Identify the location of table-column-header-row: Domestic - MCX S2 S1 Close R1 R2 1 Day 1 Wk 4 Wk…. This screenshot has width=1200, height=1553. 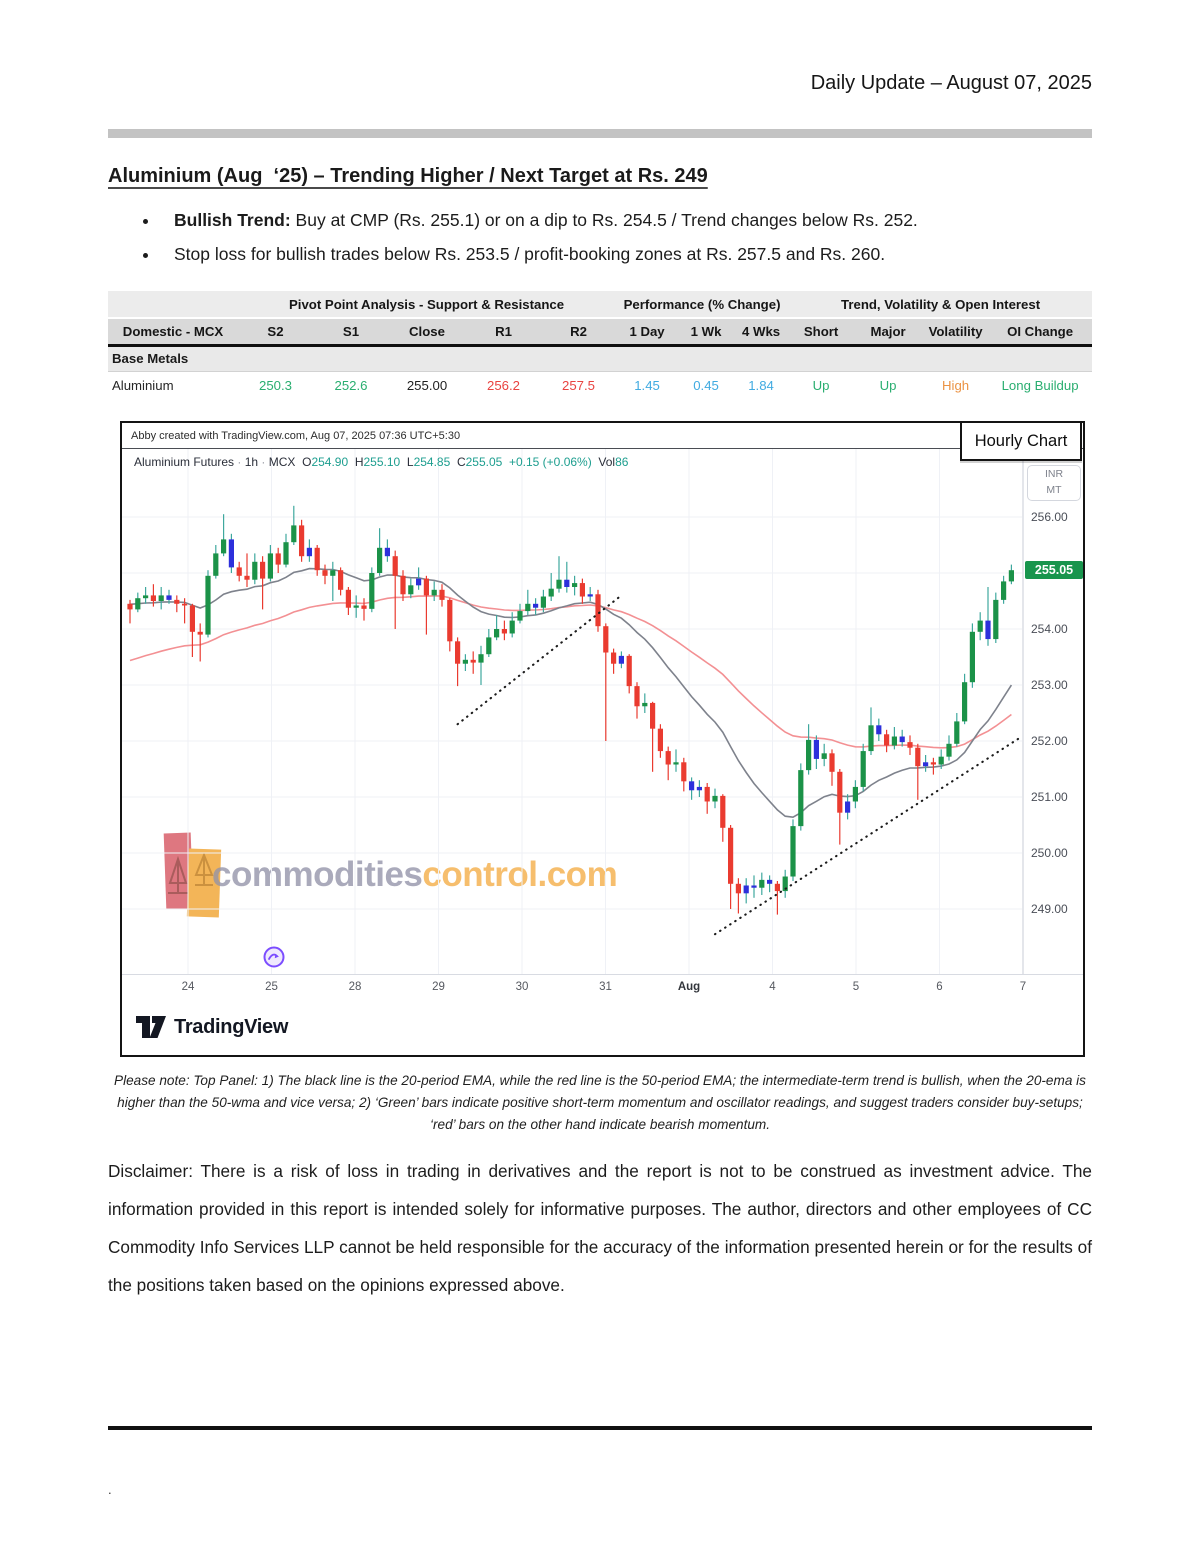
(600, 332).